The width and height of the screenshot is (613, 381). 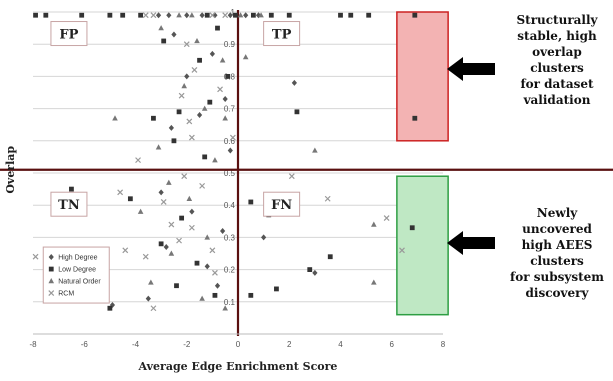 I want to click on x-tick-label: -4, so click(x=136, y=344).